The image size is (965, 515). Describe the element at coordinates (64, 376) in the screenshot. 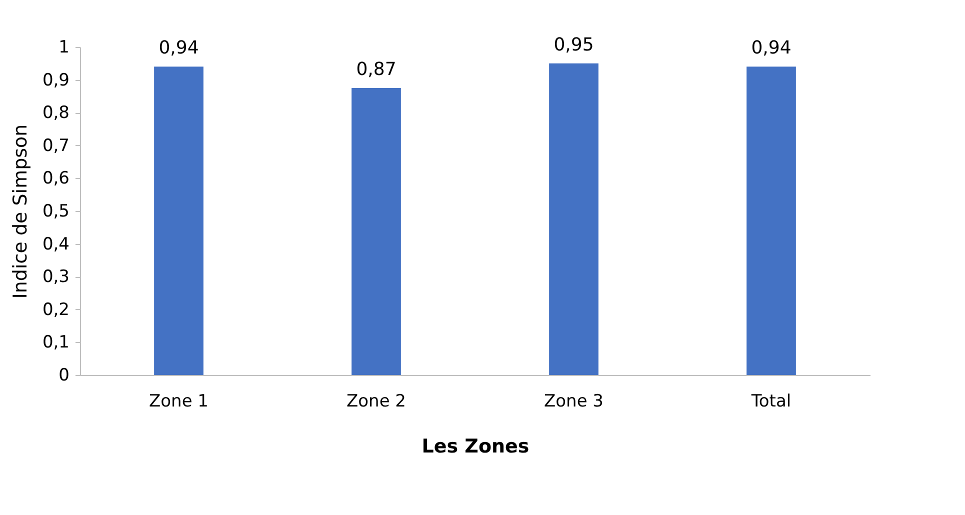

I see `y-tick-label: 0` at that location.